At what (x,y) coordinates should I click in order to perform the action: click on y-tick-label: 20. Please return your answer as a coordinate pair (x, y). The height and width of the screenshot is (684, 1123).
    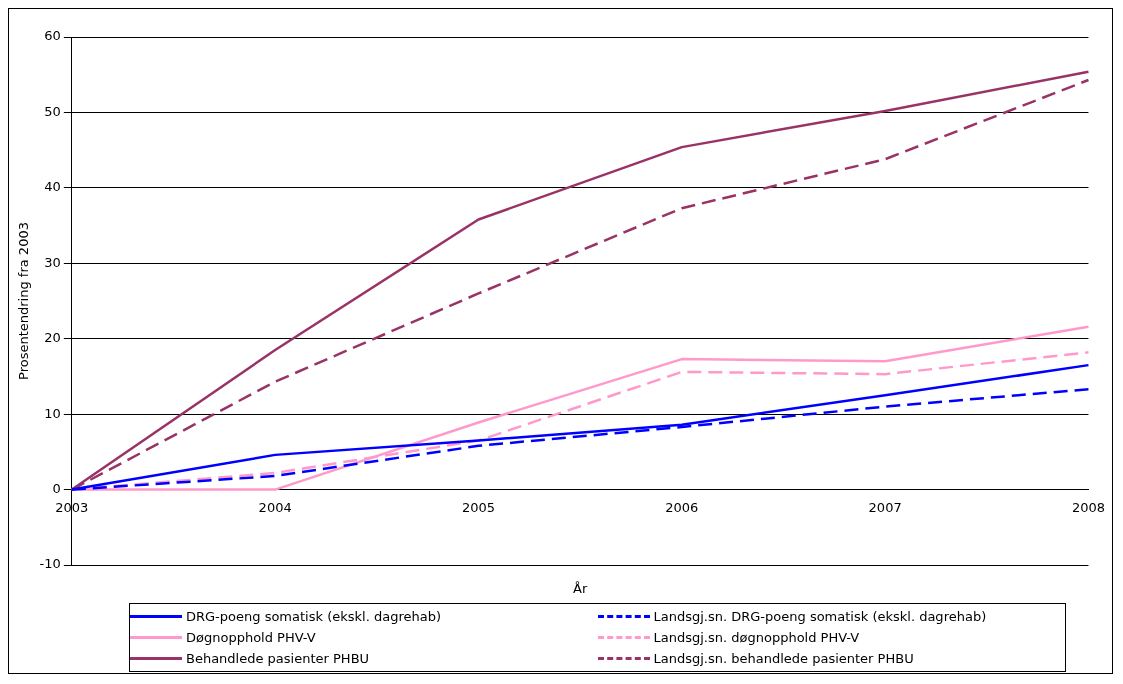
    Looking at the image, I should click on (52, 338).